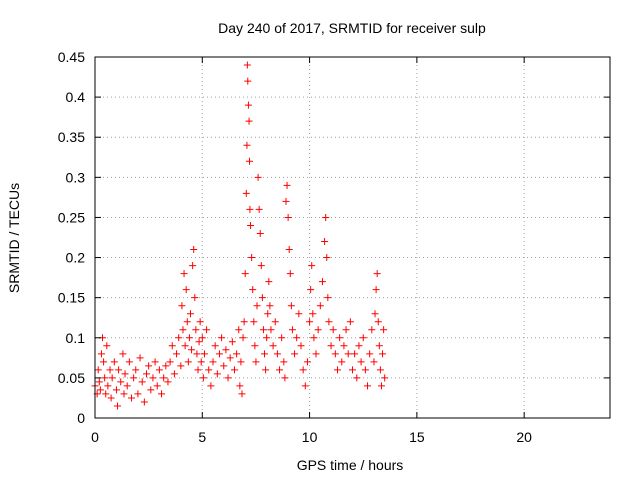 The height and width of the screenshot is (480, 640). I want to click on y-tick-label: 0.2, so click(76, 258).